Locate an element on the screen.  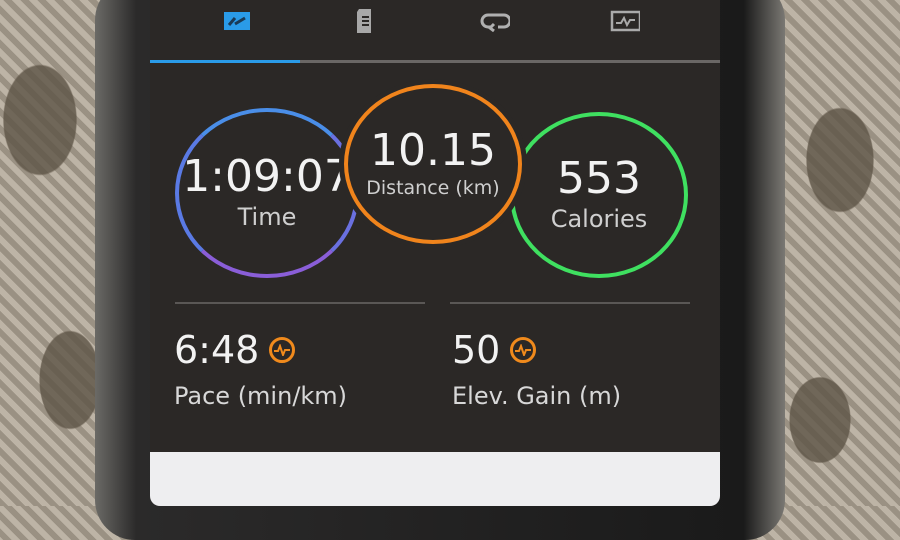
distance-value: 10.15 is located at coordinates (433, 150).